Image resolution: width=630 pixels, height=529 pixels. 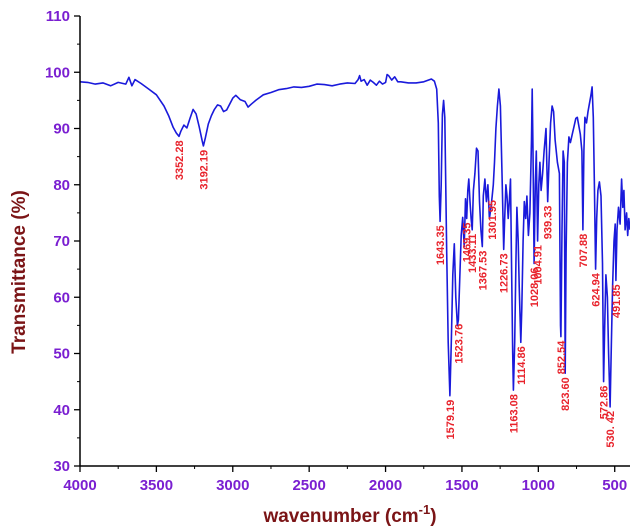 I want to click on peak-label: 1643.35, so click(x=441, y=245).